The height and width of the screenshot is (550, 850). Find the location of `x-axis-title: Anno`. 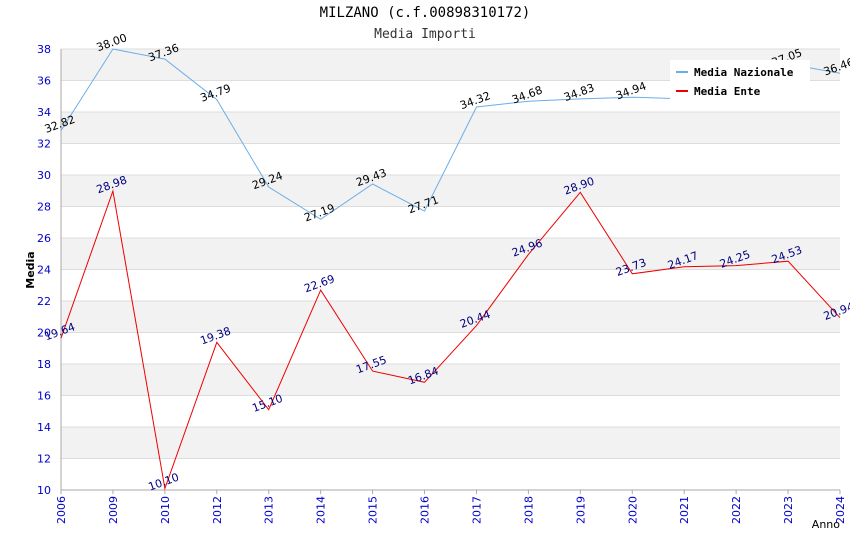

x-axis-title: Anno is located at coordinates (826, 524).